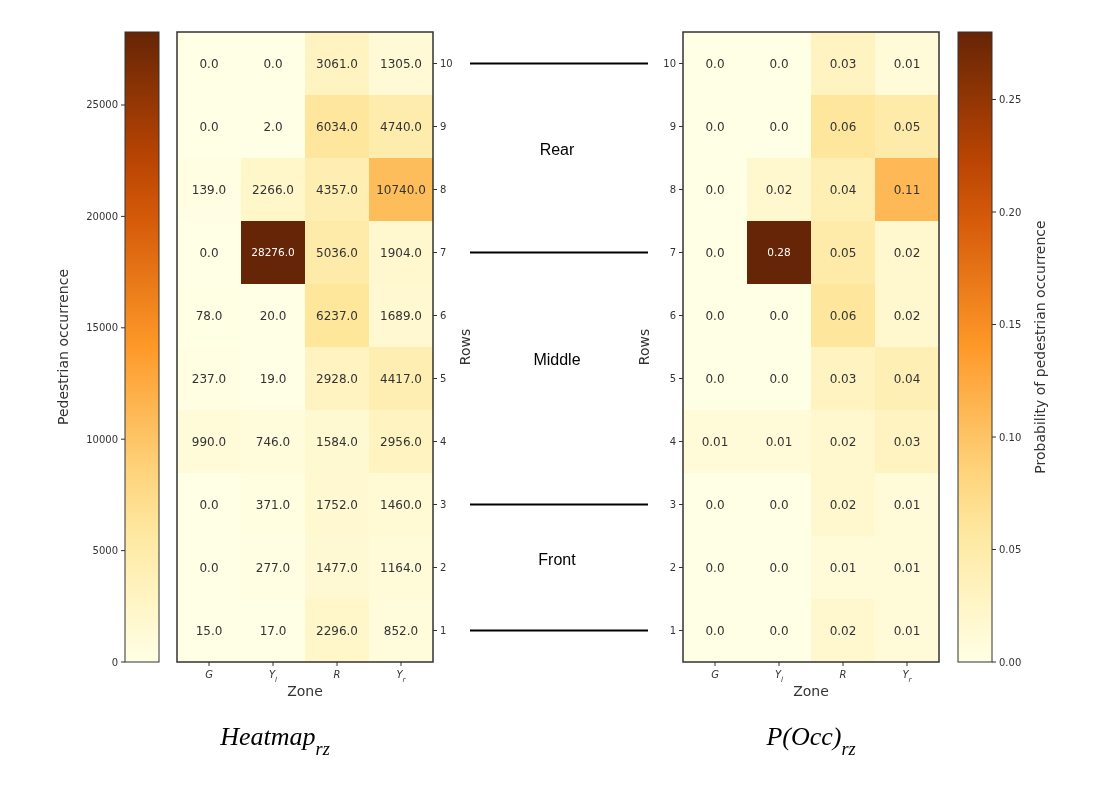 This screenshot has height=785, width=1094. I want to click on data-label: 1689.0, so click(401, 315).